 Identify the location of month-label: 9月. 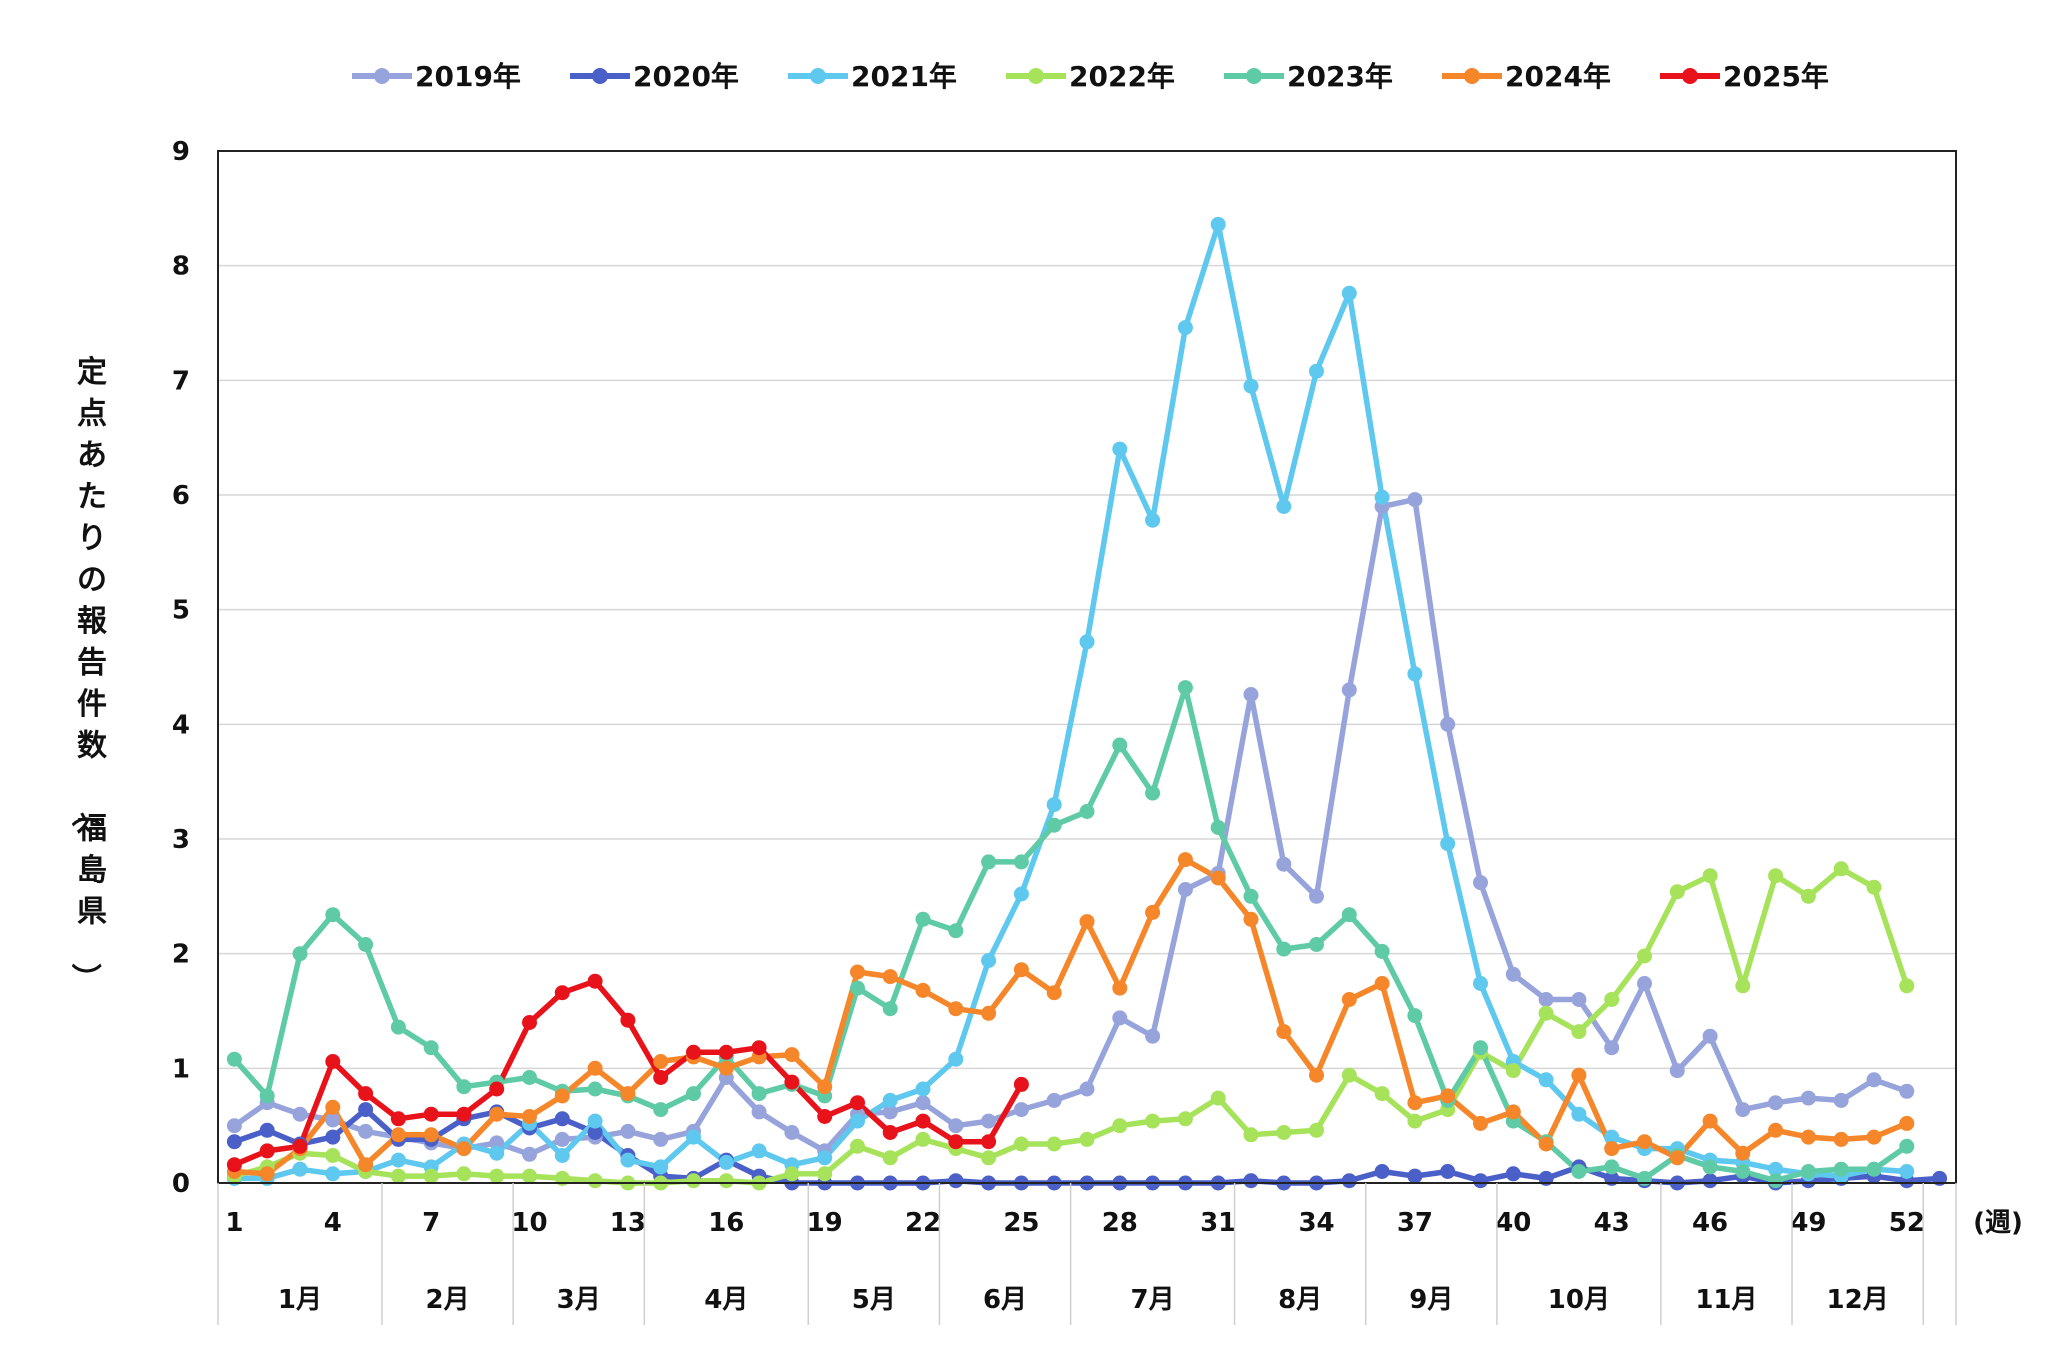
(1431, 1300).